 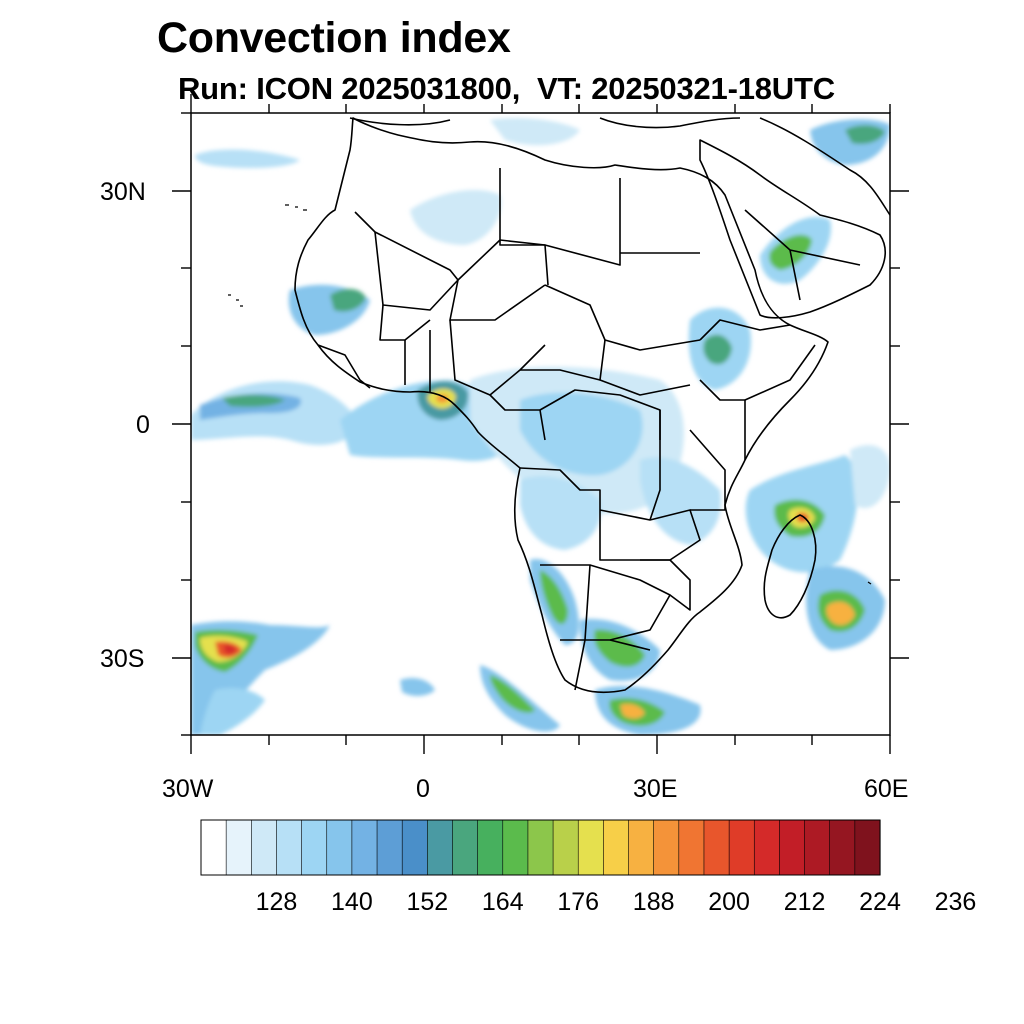 I want to click on colorbar-label: 128, so click(x=276, y=902).